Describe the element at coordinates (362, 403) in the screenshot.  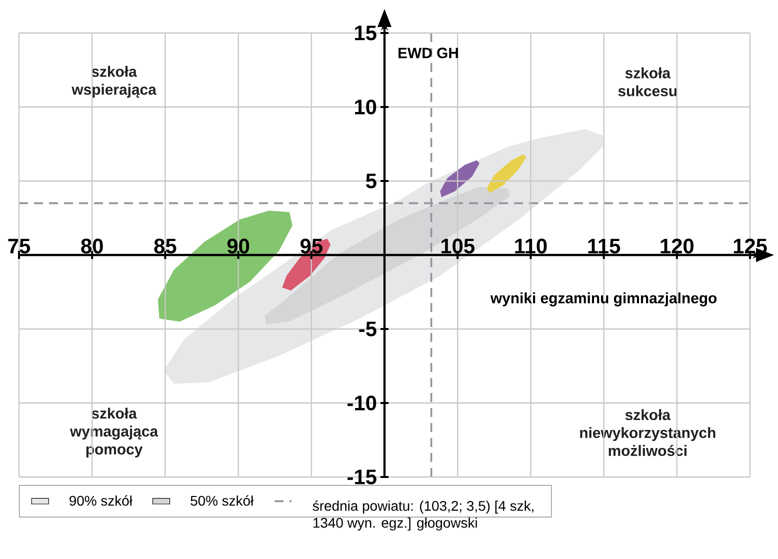
I see `y-tick-label: -10` at that location.